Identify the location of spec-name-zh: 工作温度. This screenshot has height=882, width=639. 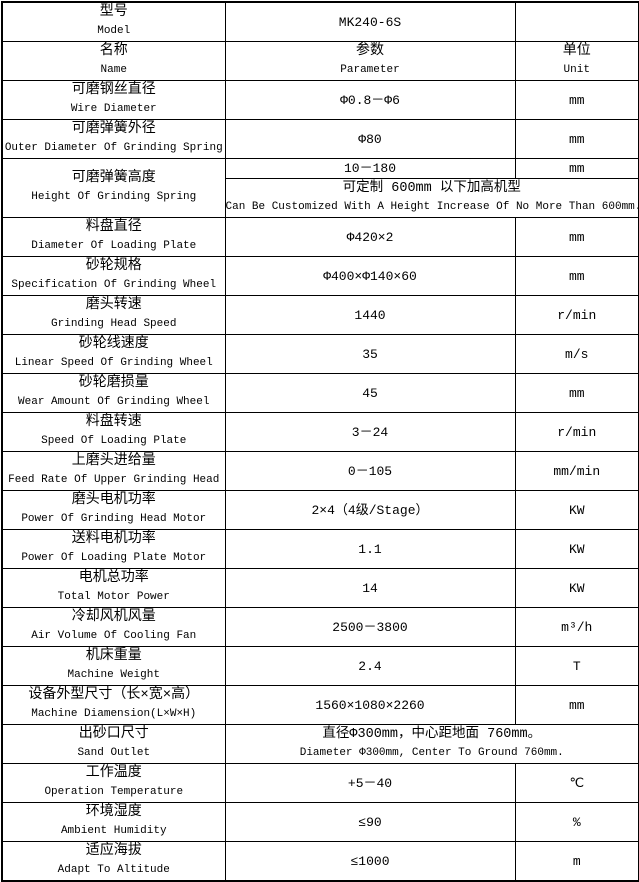
(113, 773).